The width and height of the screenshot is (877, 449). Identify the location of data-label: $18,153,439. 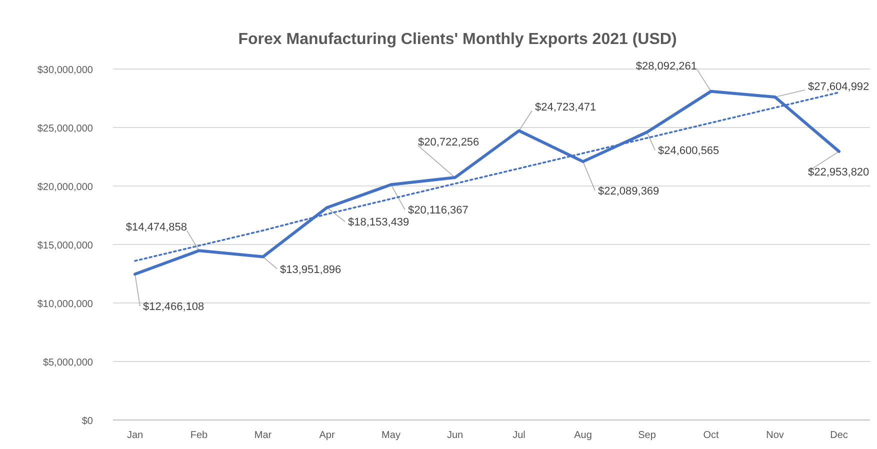
(379, 222).